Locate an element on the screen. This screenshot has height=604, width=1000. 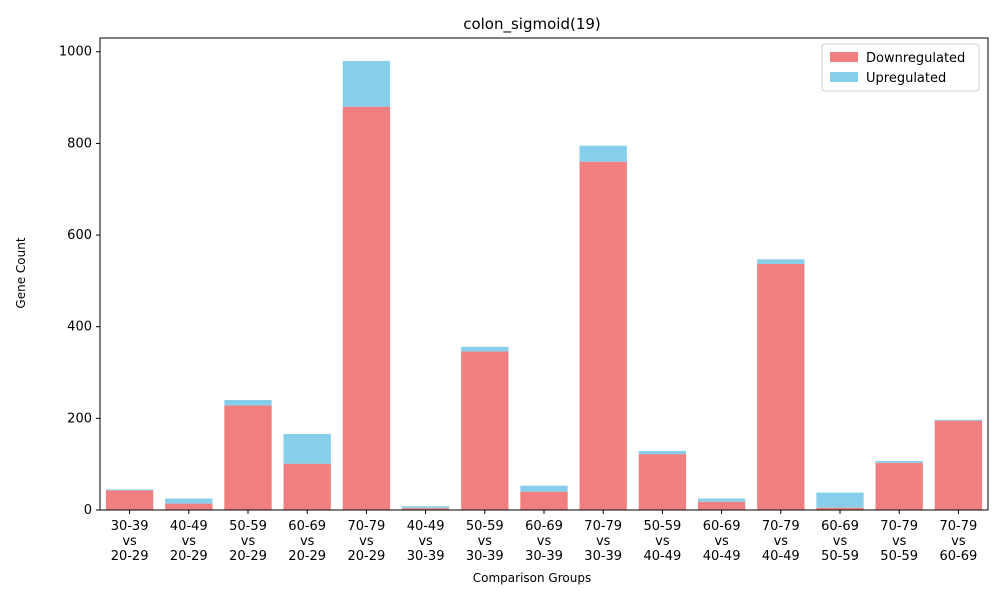
legend-swatch-downregulated is located at coordinates (844, 57).